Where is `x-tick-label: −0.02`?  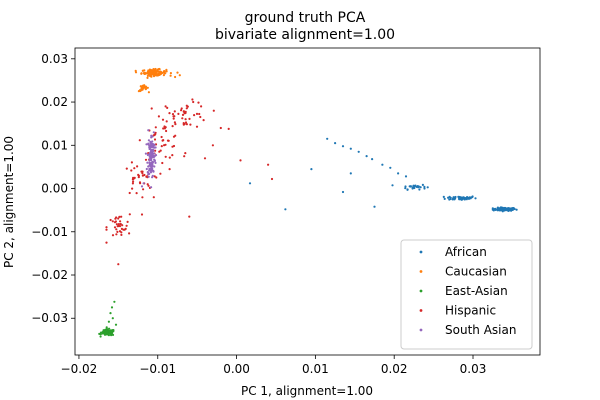 x-tick-label: −0.02 is located at coordinates (79, 369).